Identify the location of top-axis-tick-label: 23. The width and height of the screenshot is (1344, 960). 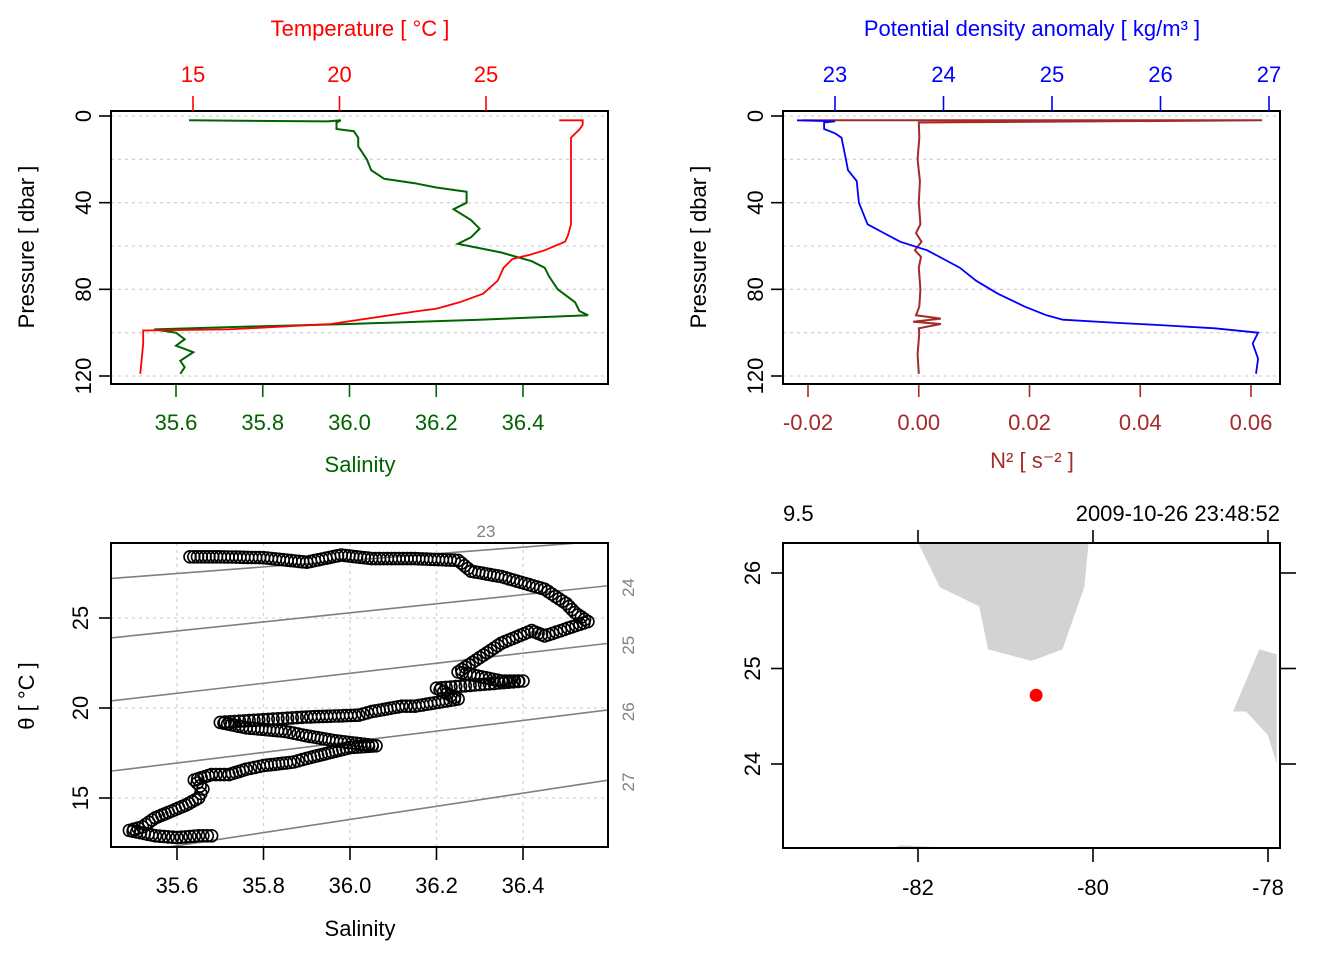
(835, 74).